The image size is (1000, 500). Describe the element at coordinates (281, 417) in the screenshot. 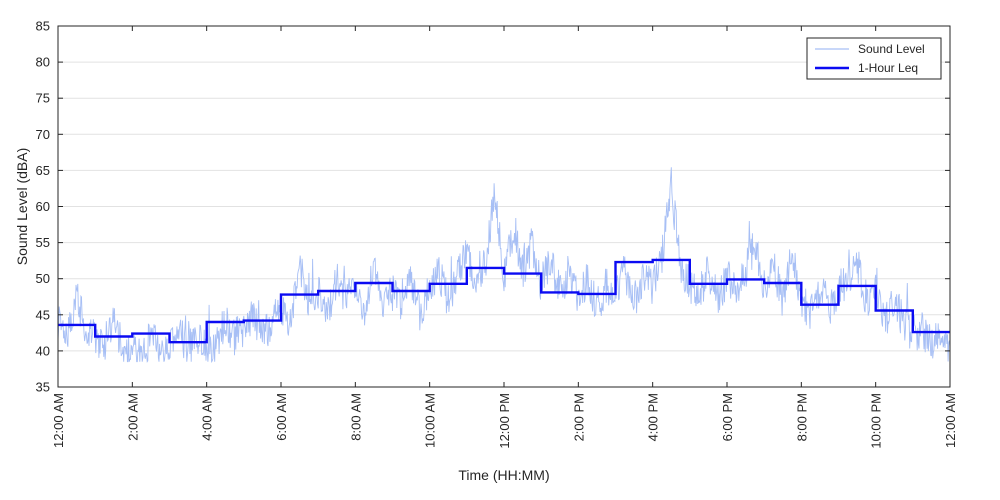

I see `x-tick-label: 6:00 AM` at that location.